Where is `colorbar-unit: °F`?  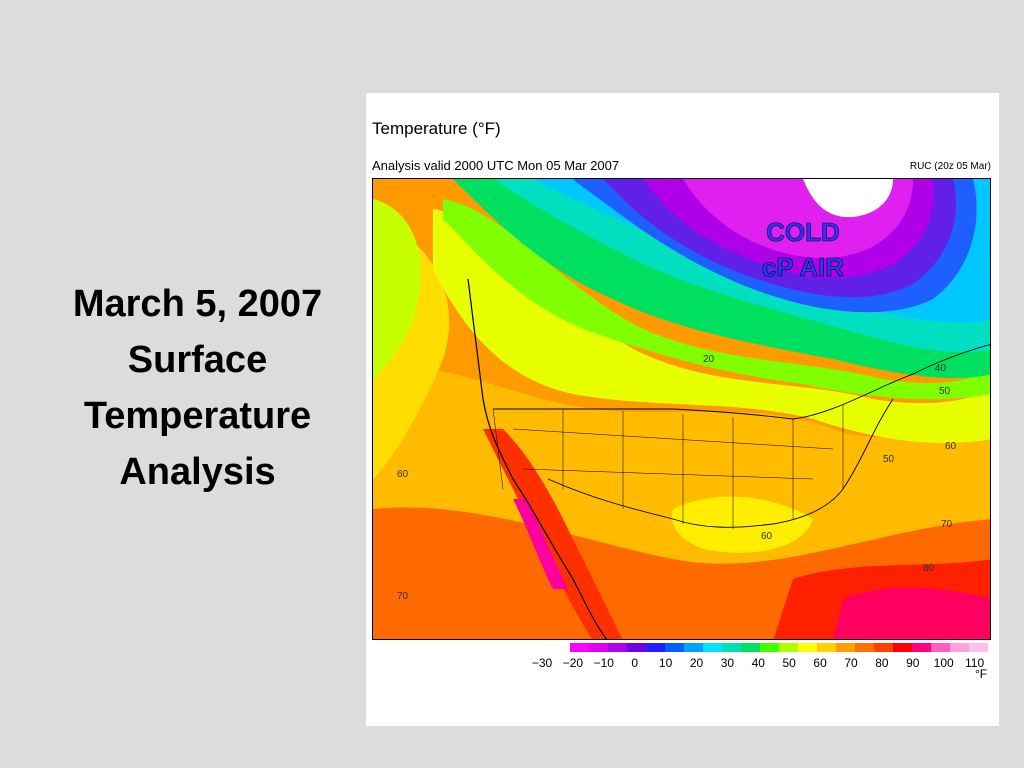 colorbar-unit: °F is located at coordinates (981, 674).